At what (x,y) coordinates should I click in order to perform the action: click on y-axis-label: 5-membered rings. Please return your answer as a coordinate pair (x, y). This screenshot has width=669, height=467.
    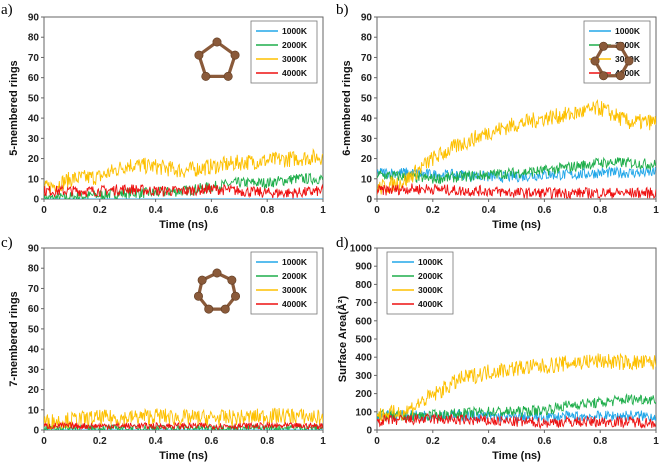
    Looking at the image, I should click on (14, 107).